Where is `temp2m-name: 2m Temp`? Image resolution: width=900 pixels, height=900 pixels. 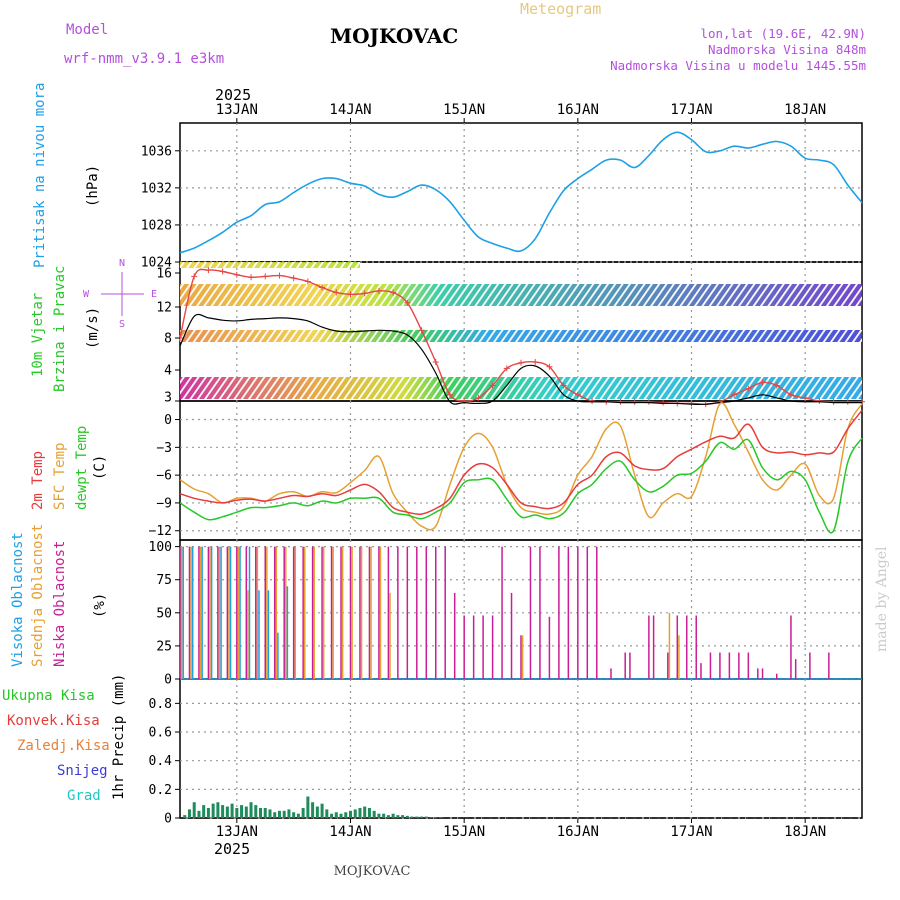
temp2m-name: 2m Temp is located at coordinates (38, 480).